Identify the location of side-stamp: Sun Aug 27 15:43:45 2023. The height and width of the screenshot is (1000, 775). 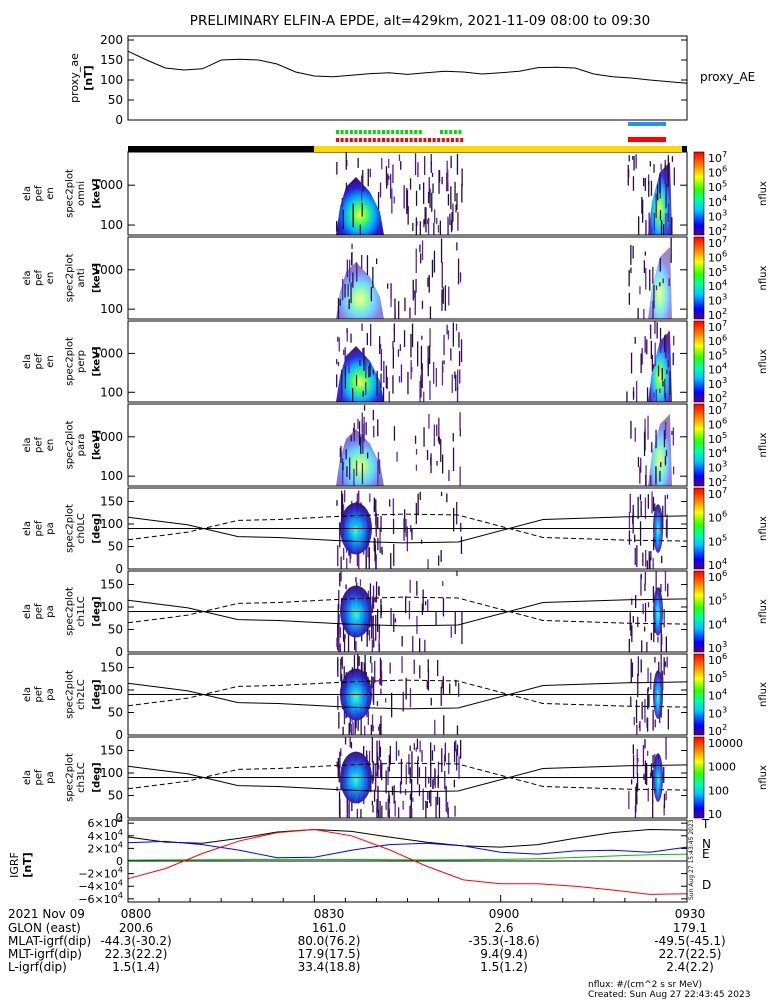
(691, 859).